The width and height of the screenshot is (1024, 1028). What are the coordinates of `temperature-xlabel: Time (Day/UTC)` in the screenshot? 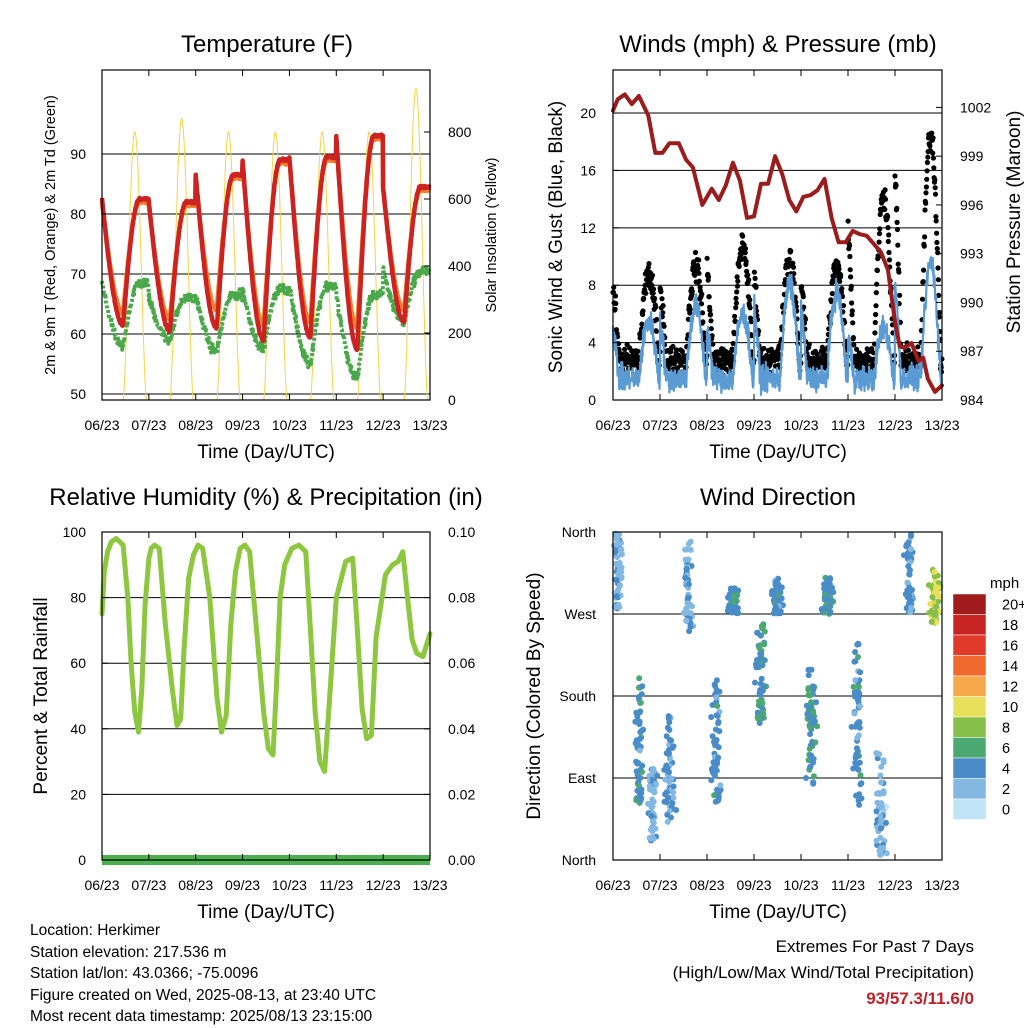 It's located at (266, 452).